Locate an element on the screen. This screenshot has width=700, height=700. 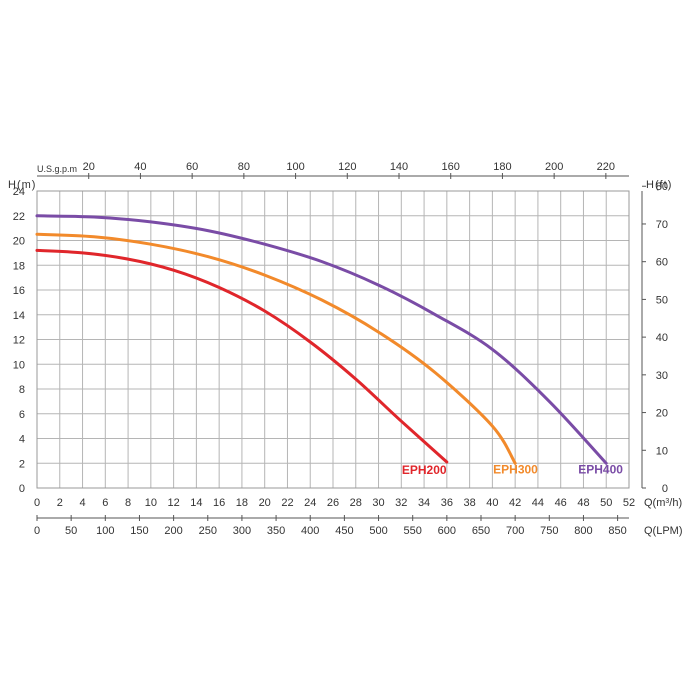
left-tick-label: 10 is located at coordinates (19, 365).